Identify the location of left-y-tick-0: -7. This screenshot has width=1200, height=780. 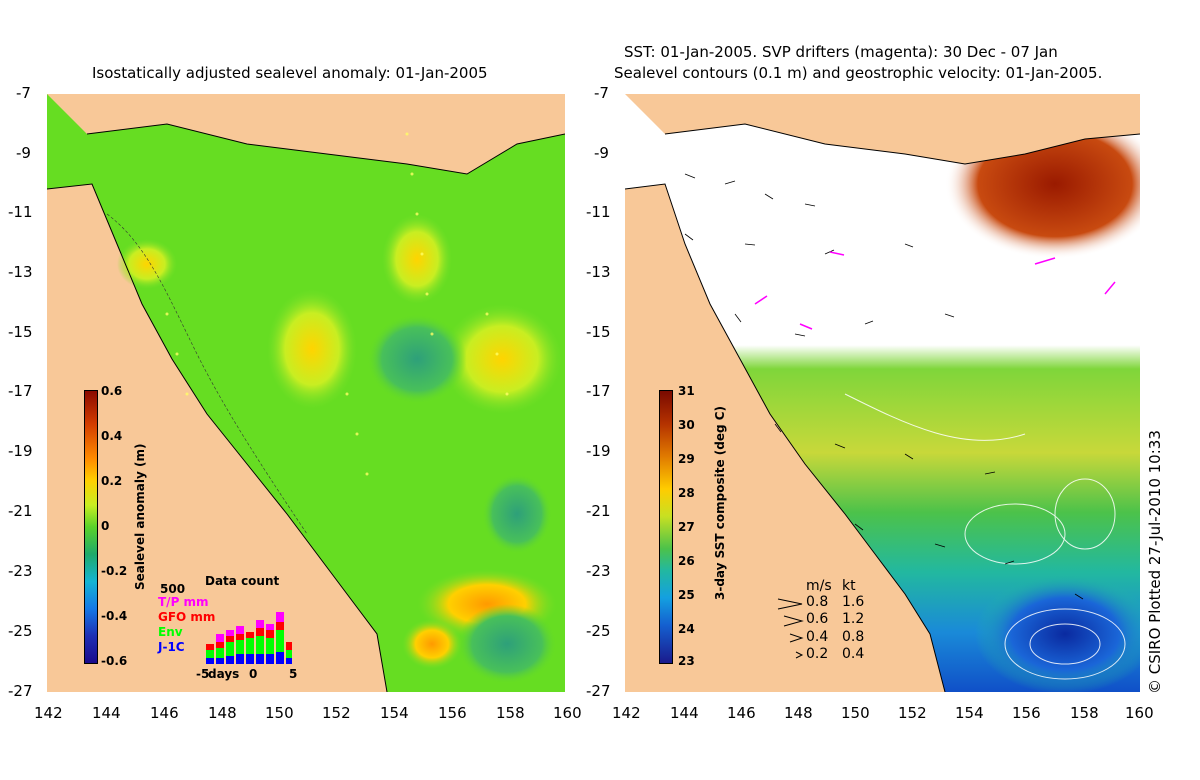
(23, 93).